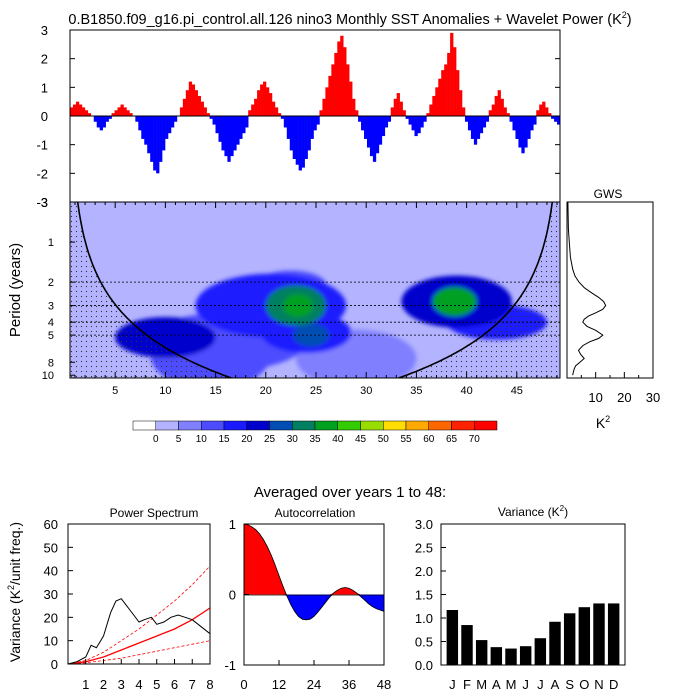  What do you see at coordinates (350, 492) in the screenshot?
I see `lower-subtitle: Averaged over years 1 to 48:` at bounding box center [350, 492].